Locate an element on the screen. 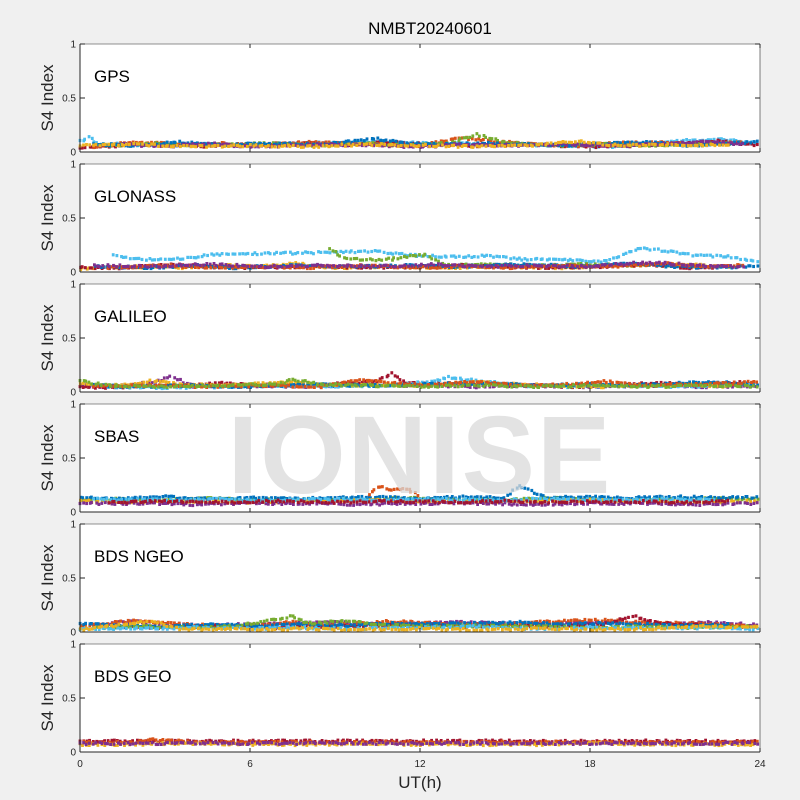  series is located at coordinates (418, 383).